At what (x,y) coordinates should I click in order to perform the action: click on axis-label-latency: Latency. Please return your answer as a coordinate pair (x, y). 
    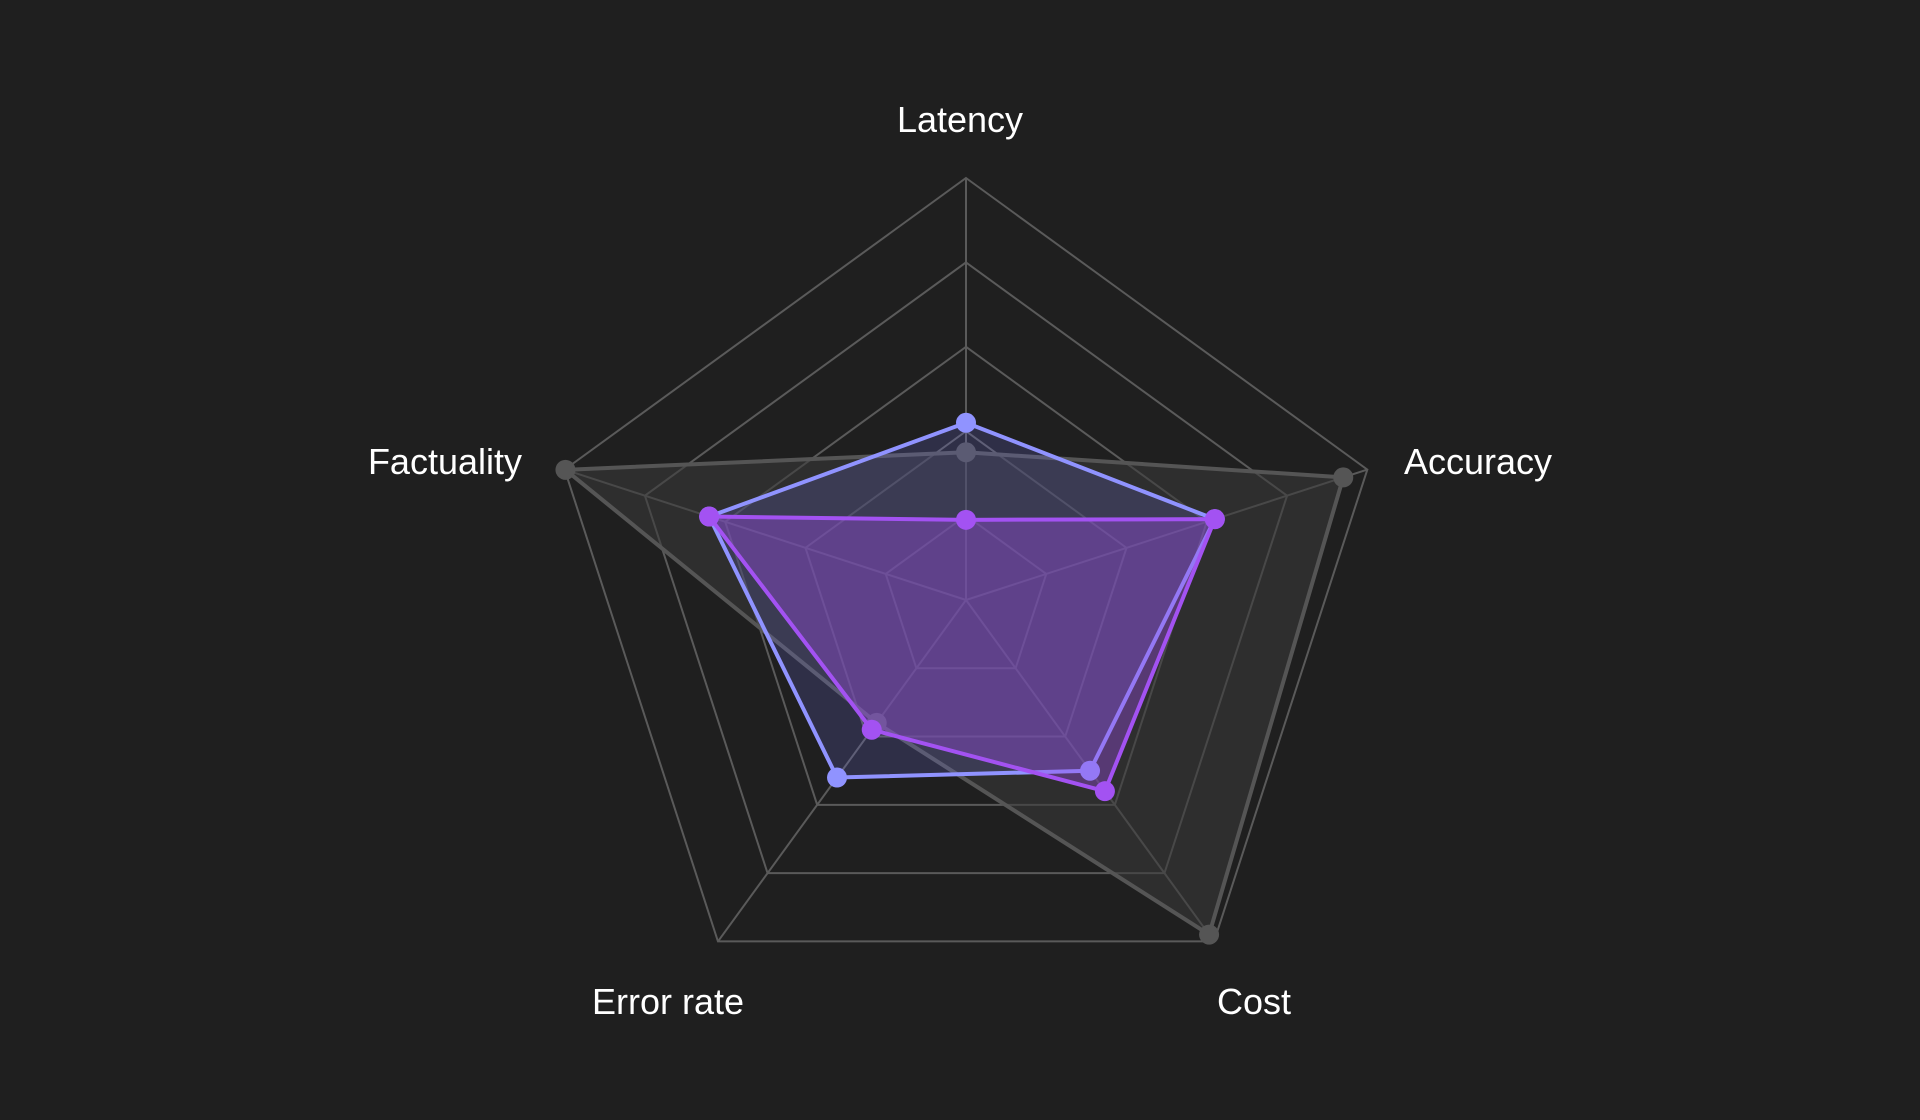
    Looking at the image, I should click on (960, 119).